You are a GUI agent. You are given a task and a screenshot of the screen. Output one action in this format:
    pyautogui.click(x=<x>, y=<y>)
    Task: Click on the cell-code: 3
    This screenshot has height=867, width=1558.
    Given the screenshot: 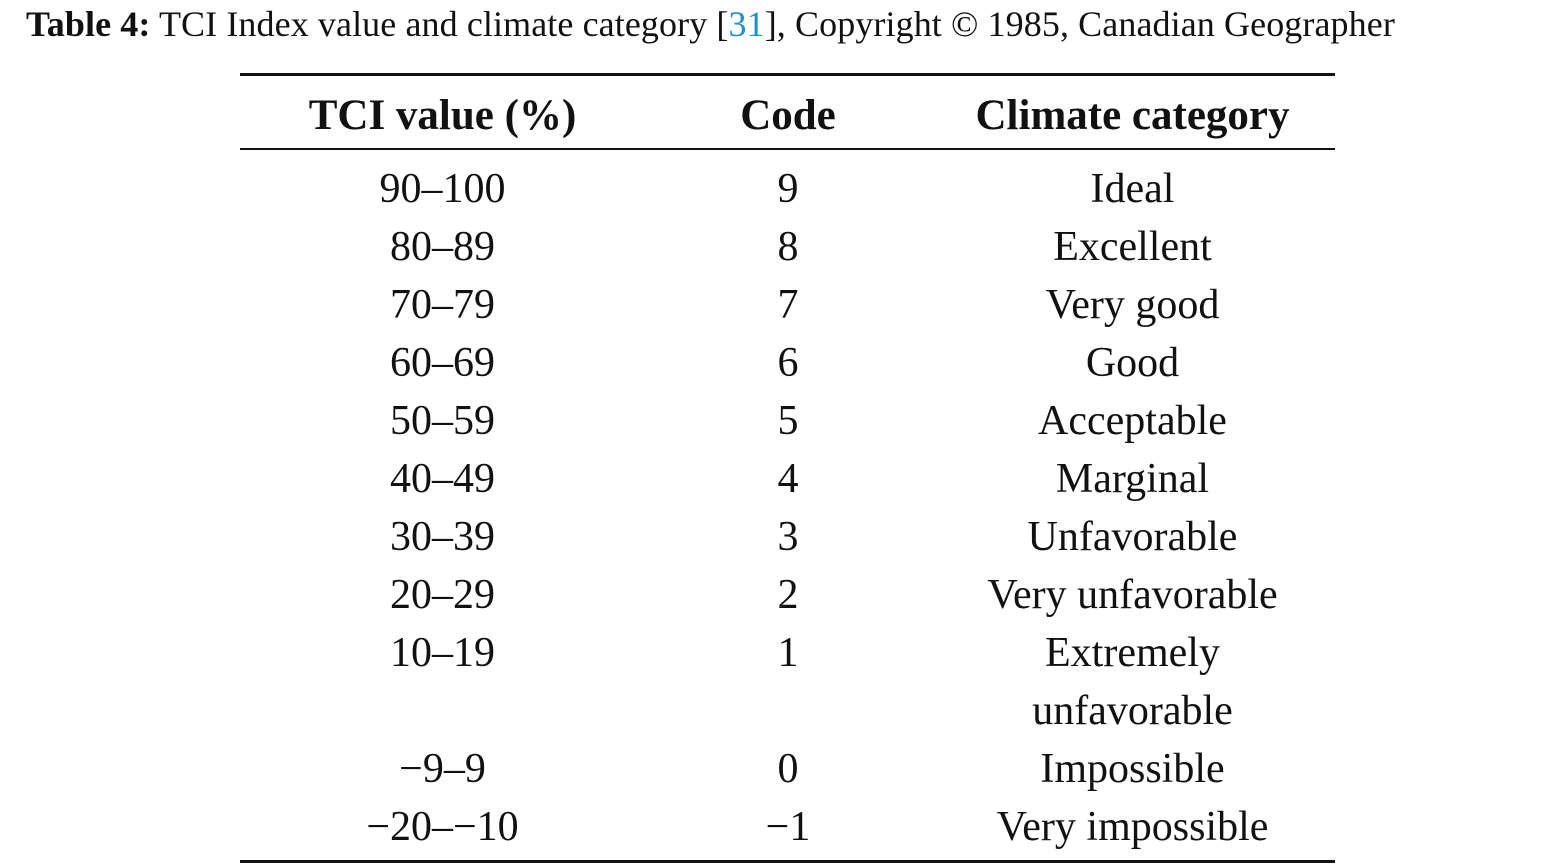 What is the action you would take?
    pyautogui.click(x=788, y=537)
    